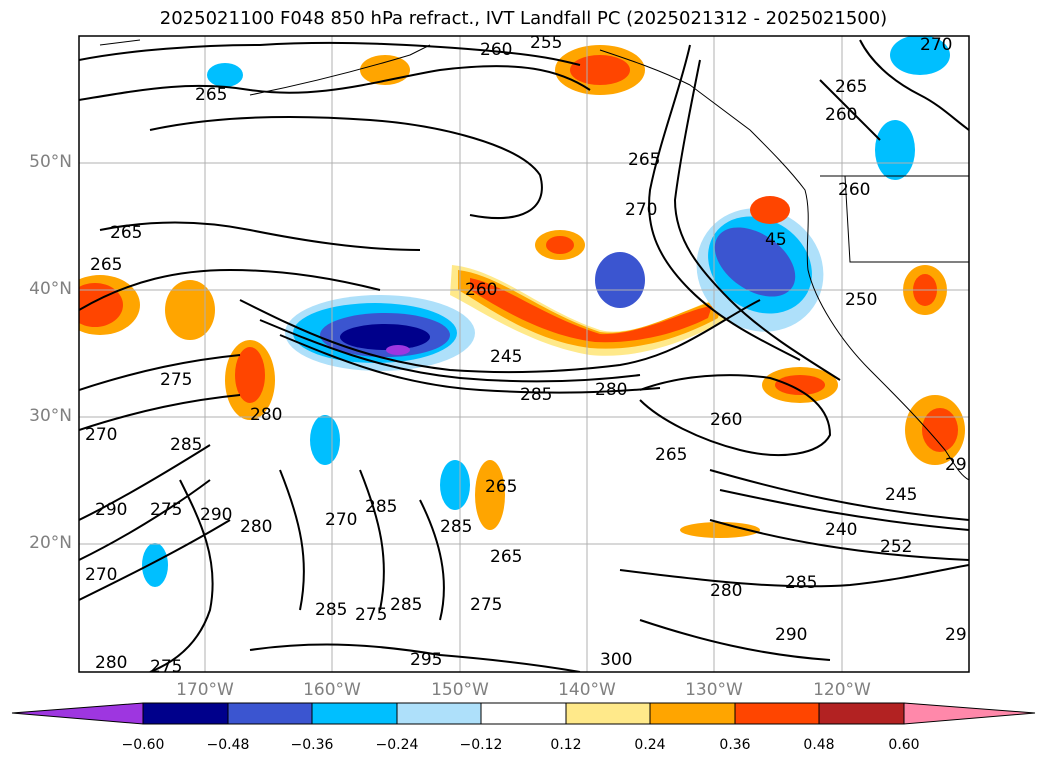  I want to click on colorbar-tick-label: −0.48, so click(228, 745).